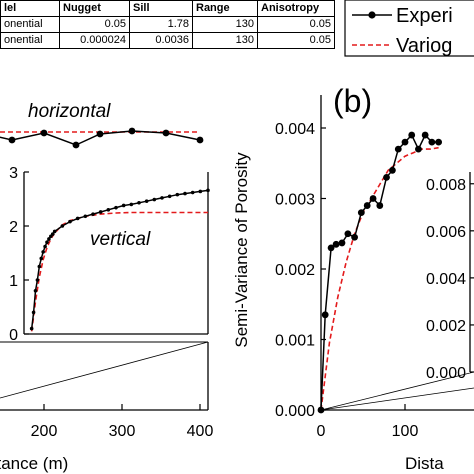 The height and width of the screenshot is (474, 474). I want to click on x-tick-label: 400, so click(200, 431).